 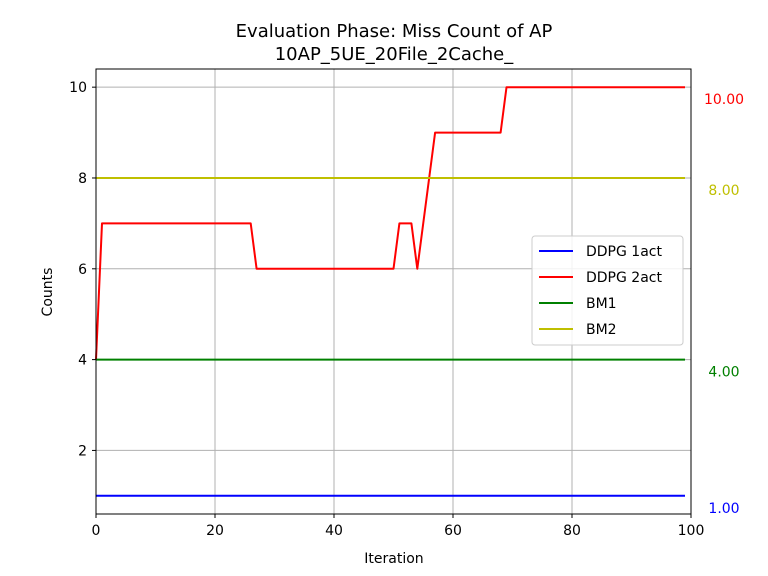 What do you see at coordinates (601, 304) in the screenshot?
I see `legend-label-2: BM1` at bounding box center [601, 304].